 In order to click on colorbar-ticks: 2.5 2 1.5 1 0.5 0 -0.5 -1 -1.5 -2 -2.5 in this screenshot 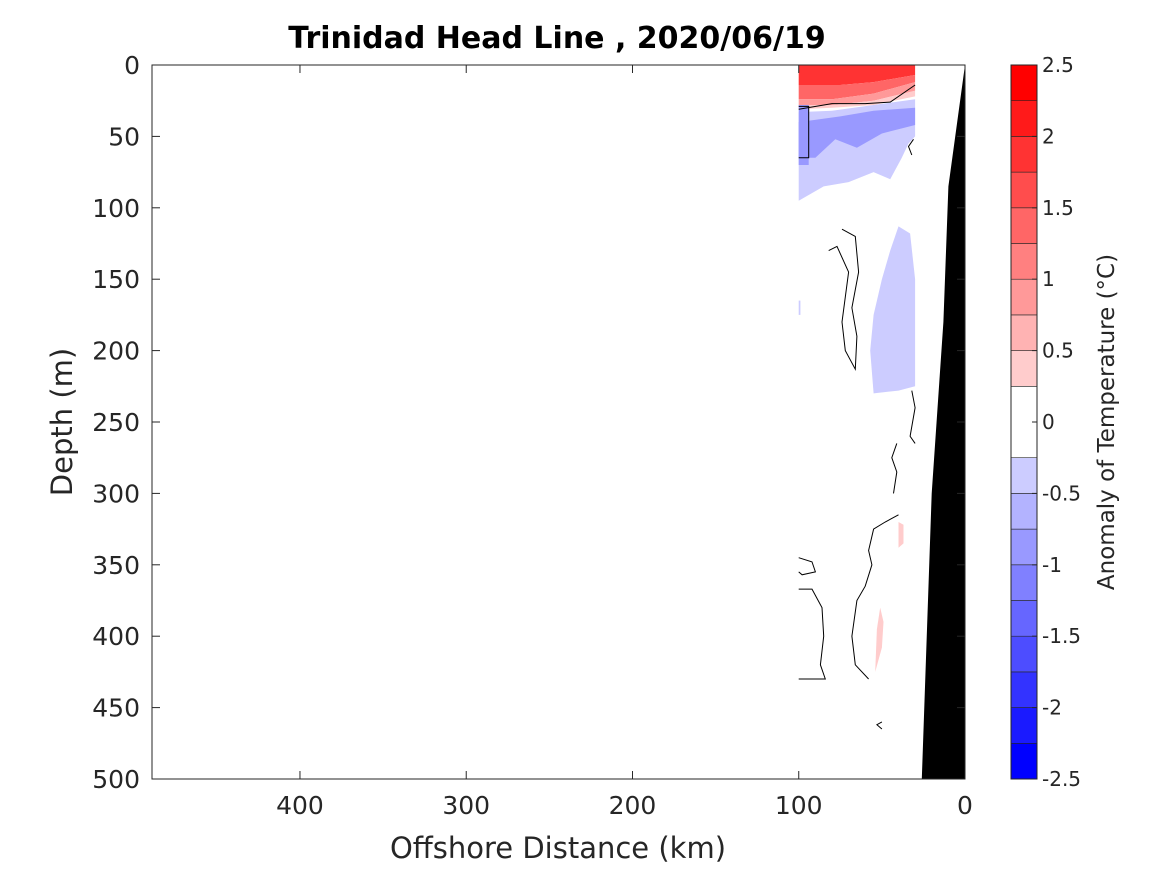, I will do `click(1056, 422)`.